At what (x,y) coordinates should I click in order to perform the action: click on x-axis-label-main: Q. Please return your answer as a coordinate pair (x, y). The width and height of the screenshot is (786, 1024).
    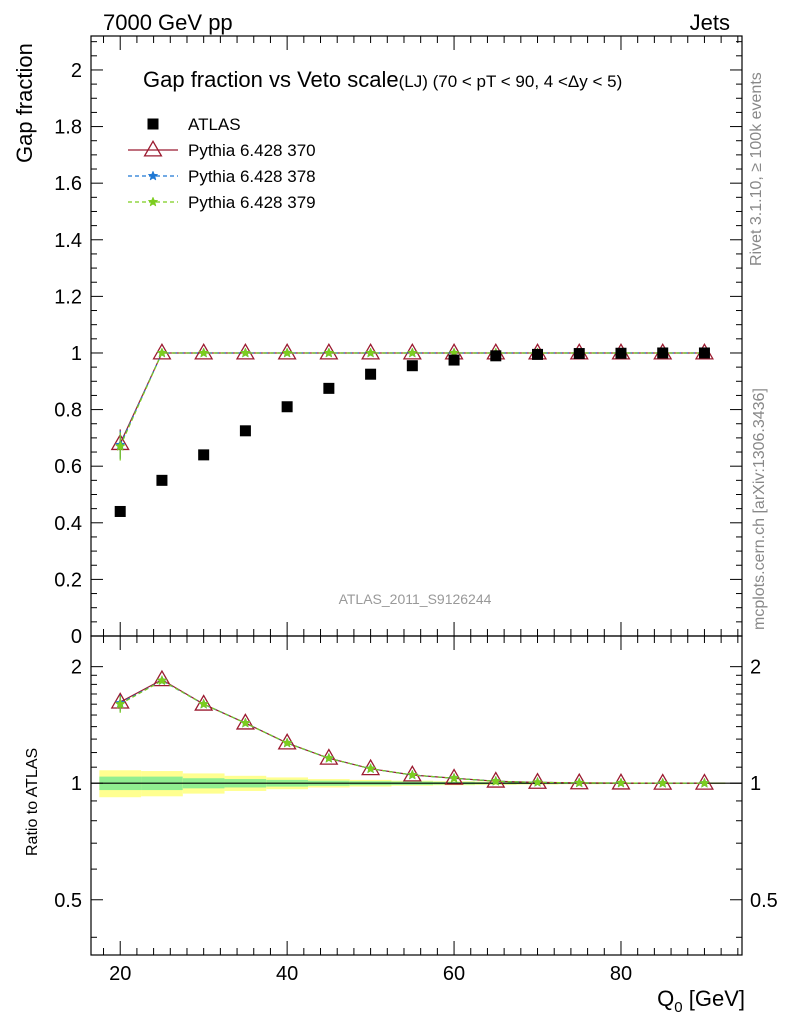
    Looking at the image, I should click on (665, 998).